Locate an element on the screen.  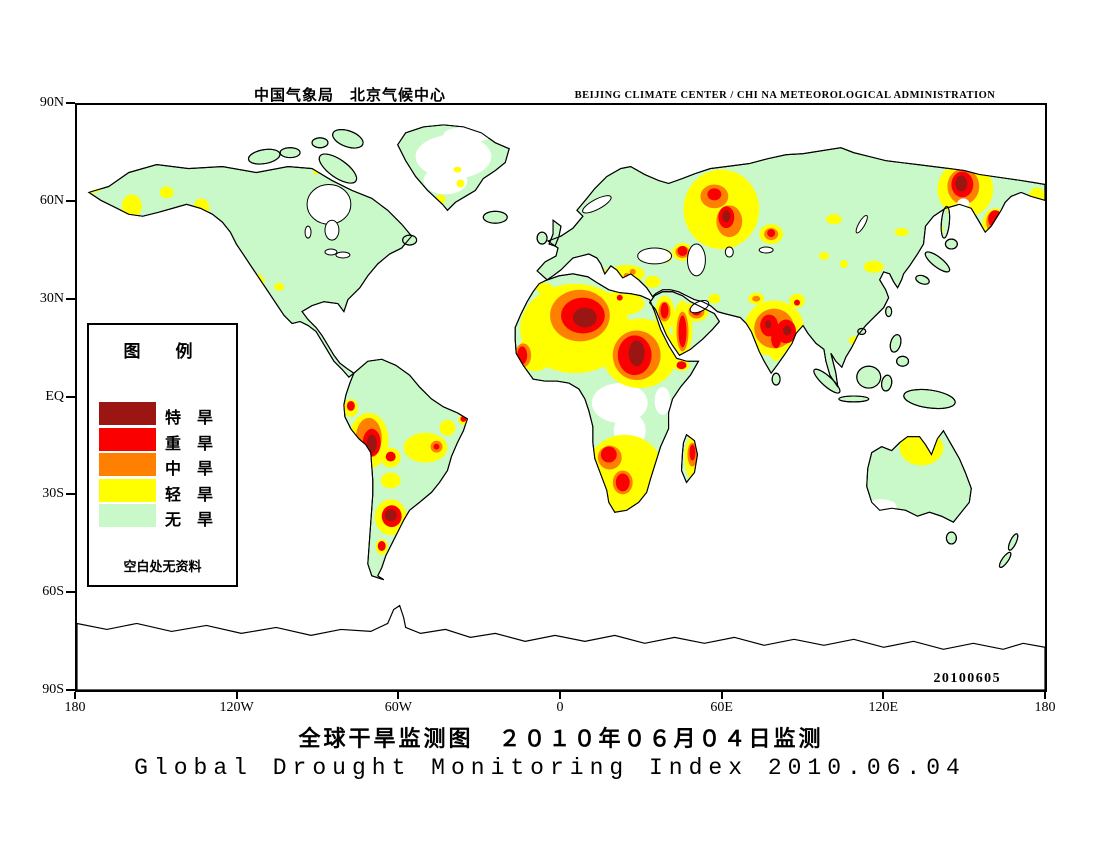
legend-item-none: 无 旱 is located at coordinates (164, 516).